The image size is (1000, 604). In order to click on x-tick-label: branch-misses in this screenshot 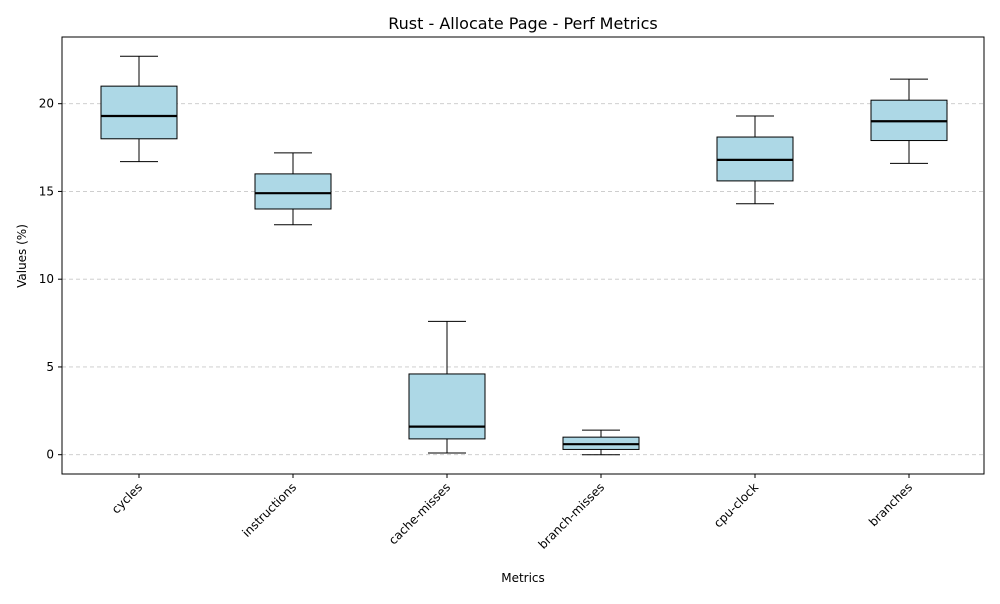, I will do `click(572, 516)`.